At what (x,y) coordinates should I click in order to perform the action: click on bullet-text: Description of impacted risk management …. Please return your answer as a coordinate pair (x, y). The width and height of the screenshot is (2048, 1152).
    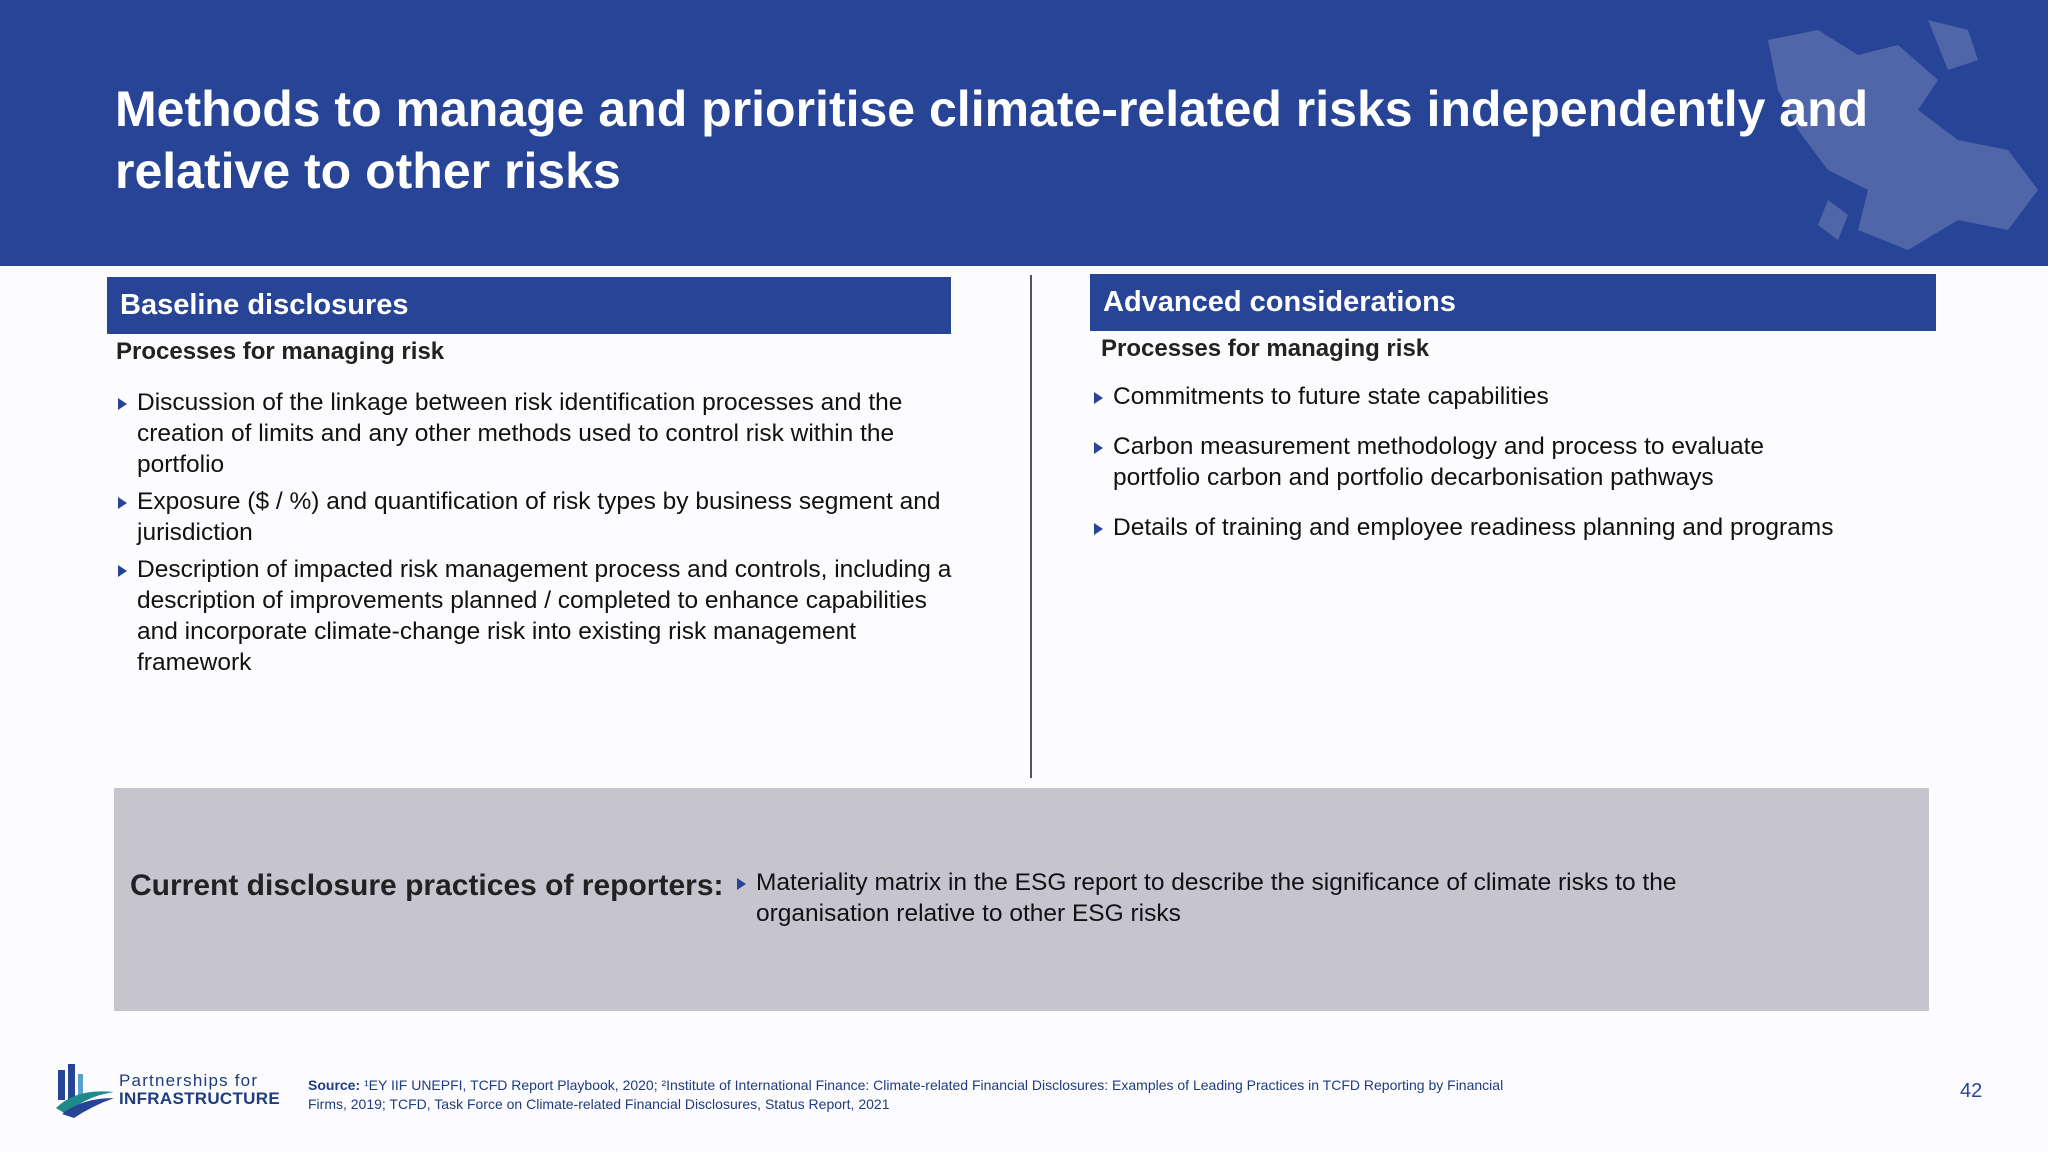
    Looking at the image, I should click on (544, 616).